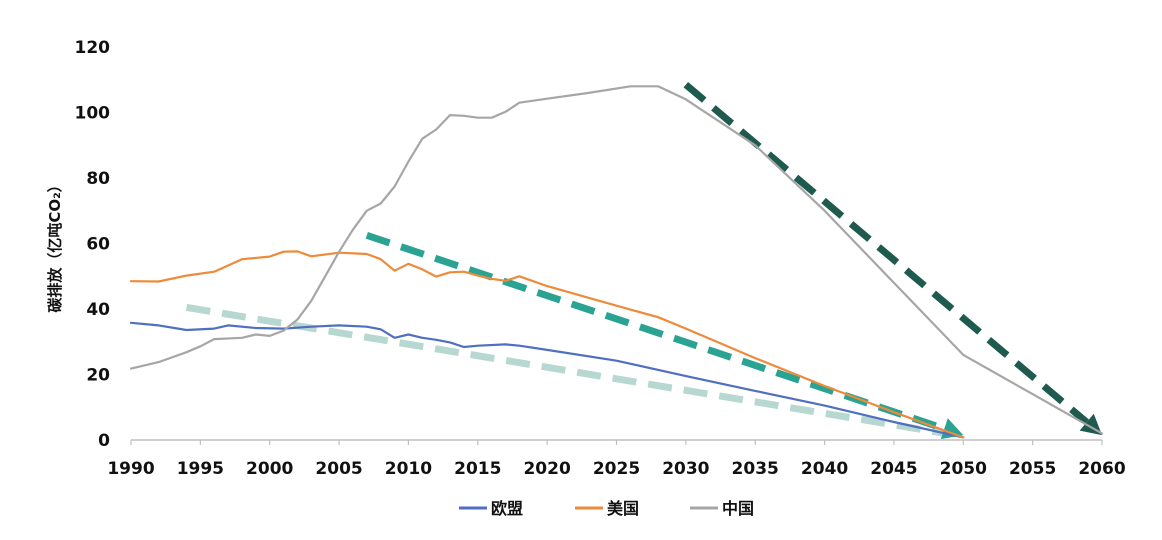 This screenshot has height=540, width=1162. What do you see at coordinates (269, 469) in the screenshot?
I see `x-tick-label: 2000` at bounding box center [269, 469].